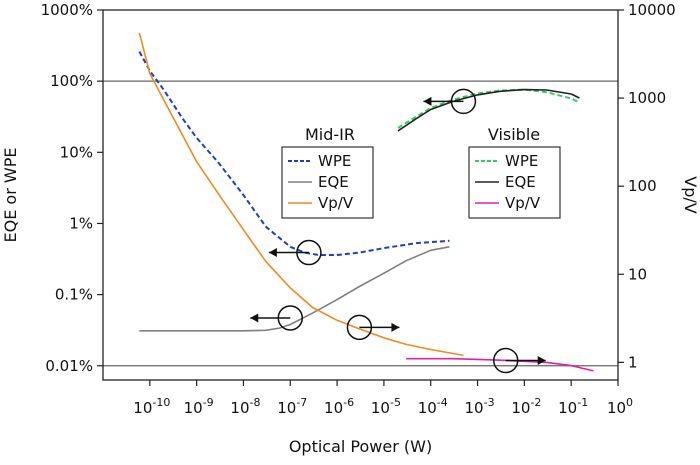 This screenshot has width=700, height=465. What do you see at coordinates (386, 406) in the screenshot?
I see `x-tick-label-5: 10⁻⁵` at bounding box center [386, 406].